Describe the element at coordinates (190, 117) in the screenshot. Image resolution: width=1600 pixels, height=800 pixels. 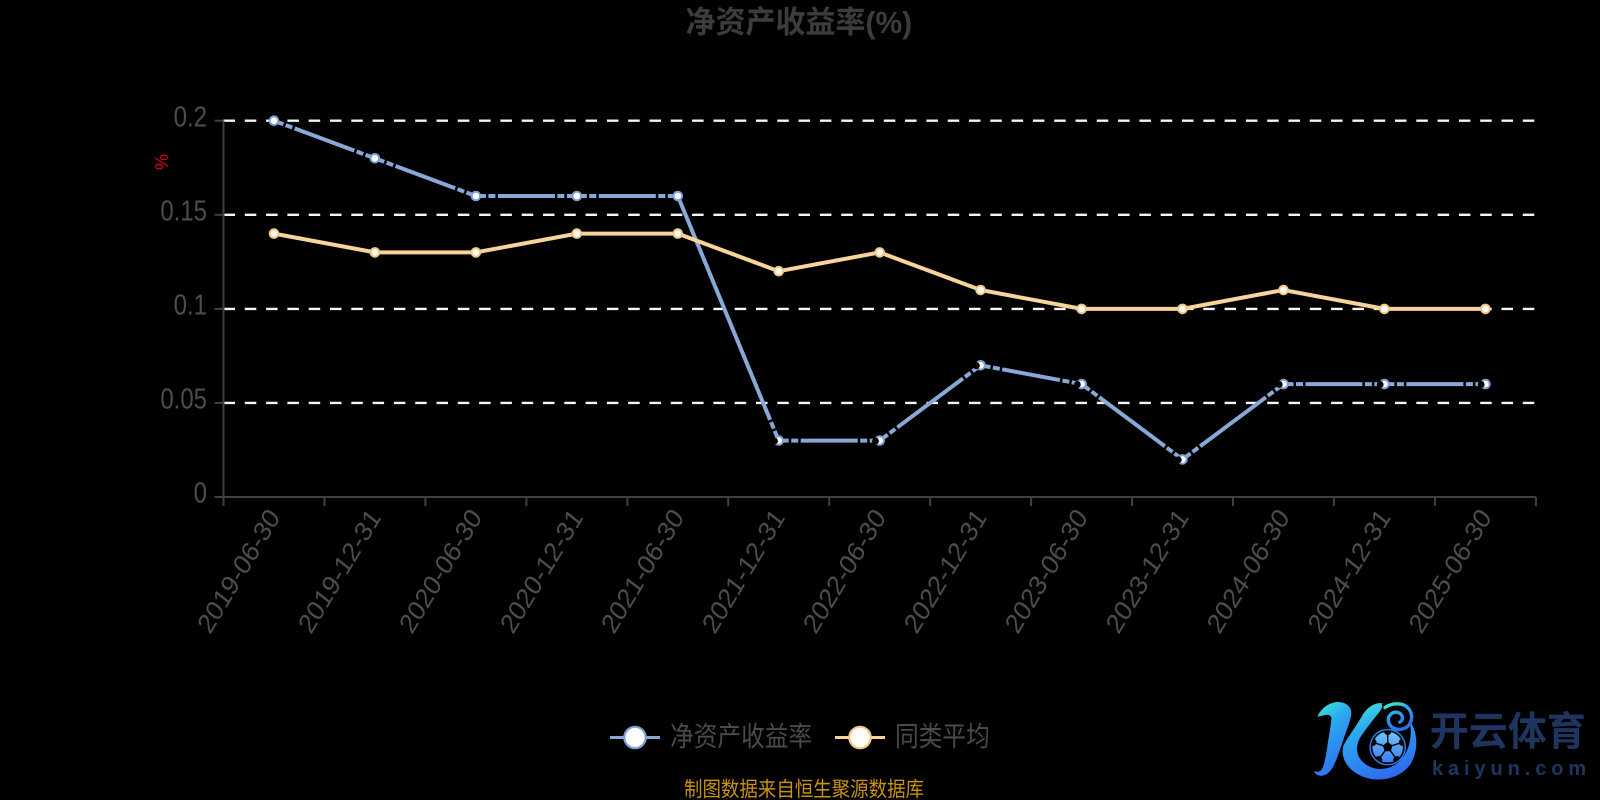
I see `svg-text: 0.2` at that location.